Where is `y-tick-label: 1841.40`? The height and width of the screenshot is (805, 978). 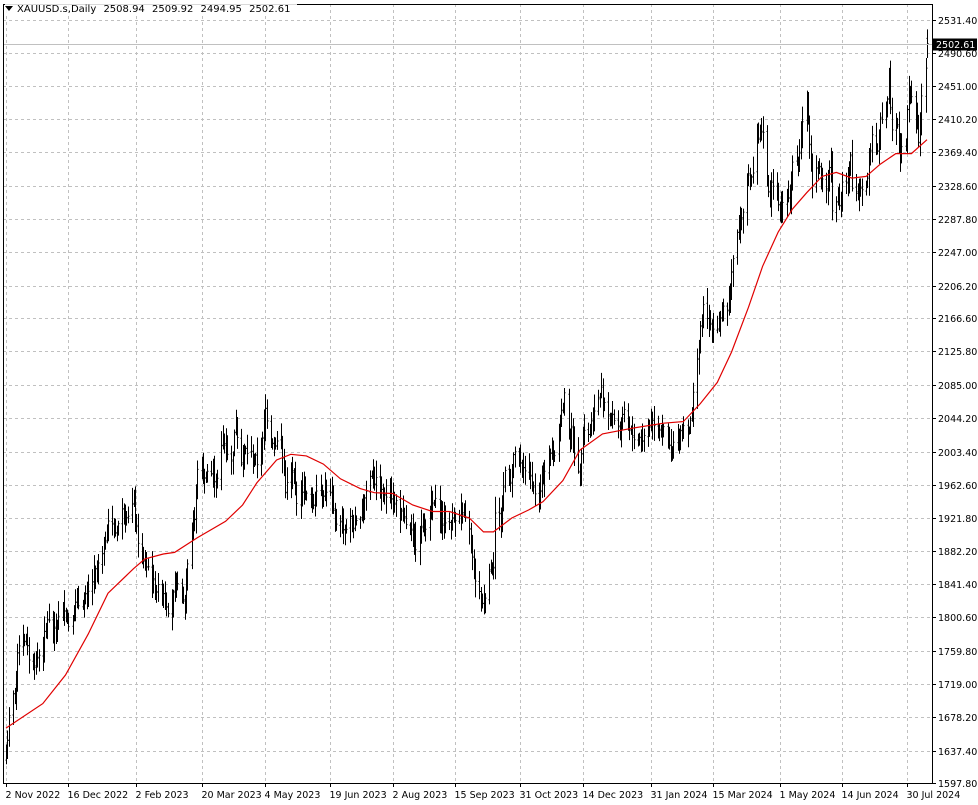 y-tick-label: 1841.40 is located at coordinates (957, 585).